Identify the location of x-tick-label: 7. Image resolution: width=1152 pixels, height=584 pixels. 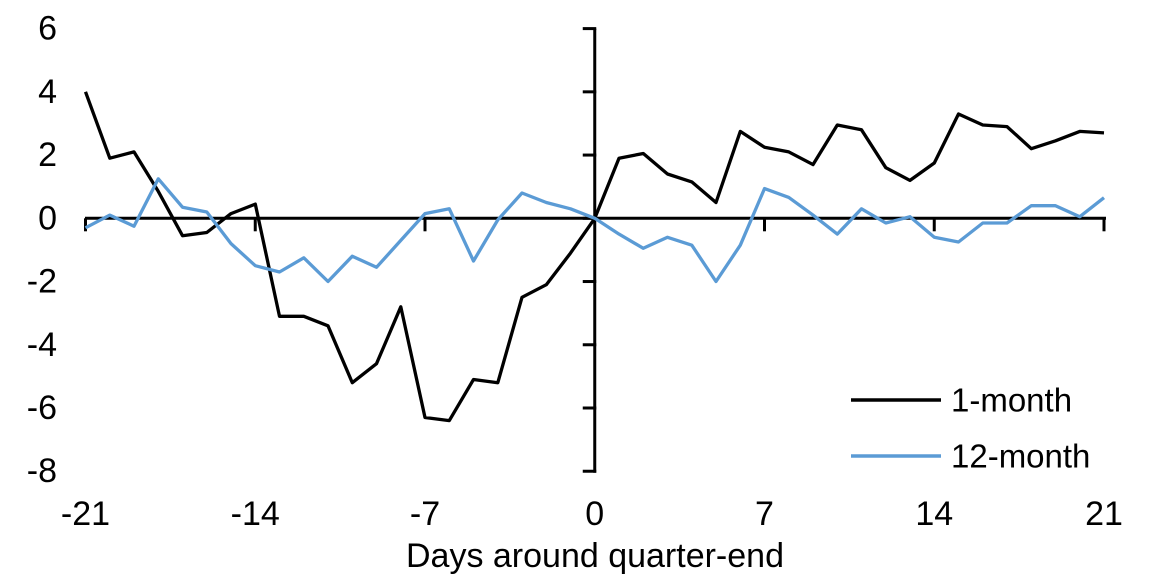
(764, 514).